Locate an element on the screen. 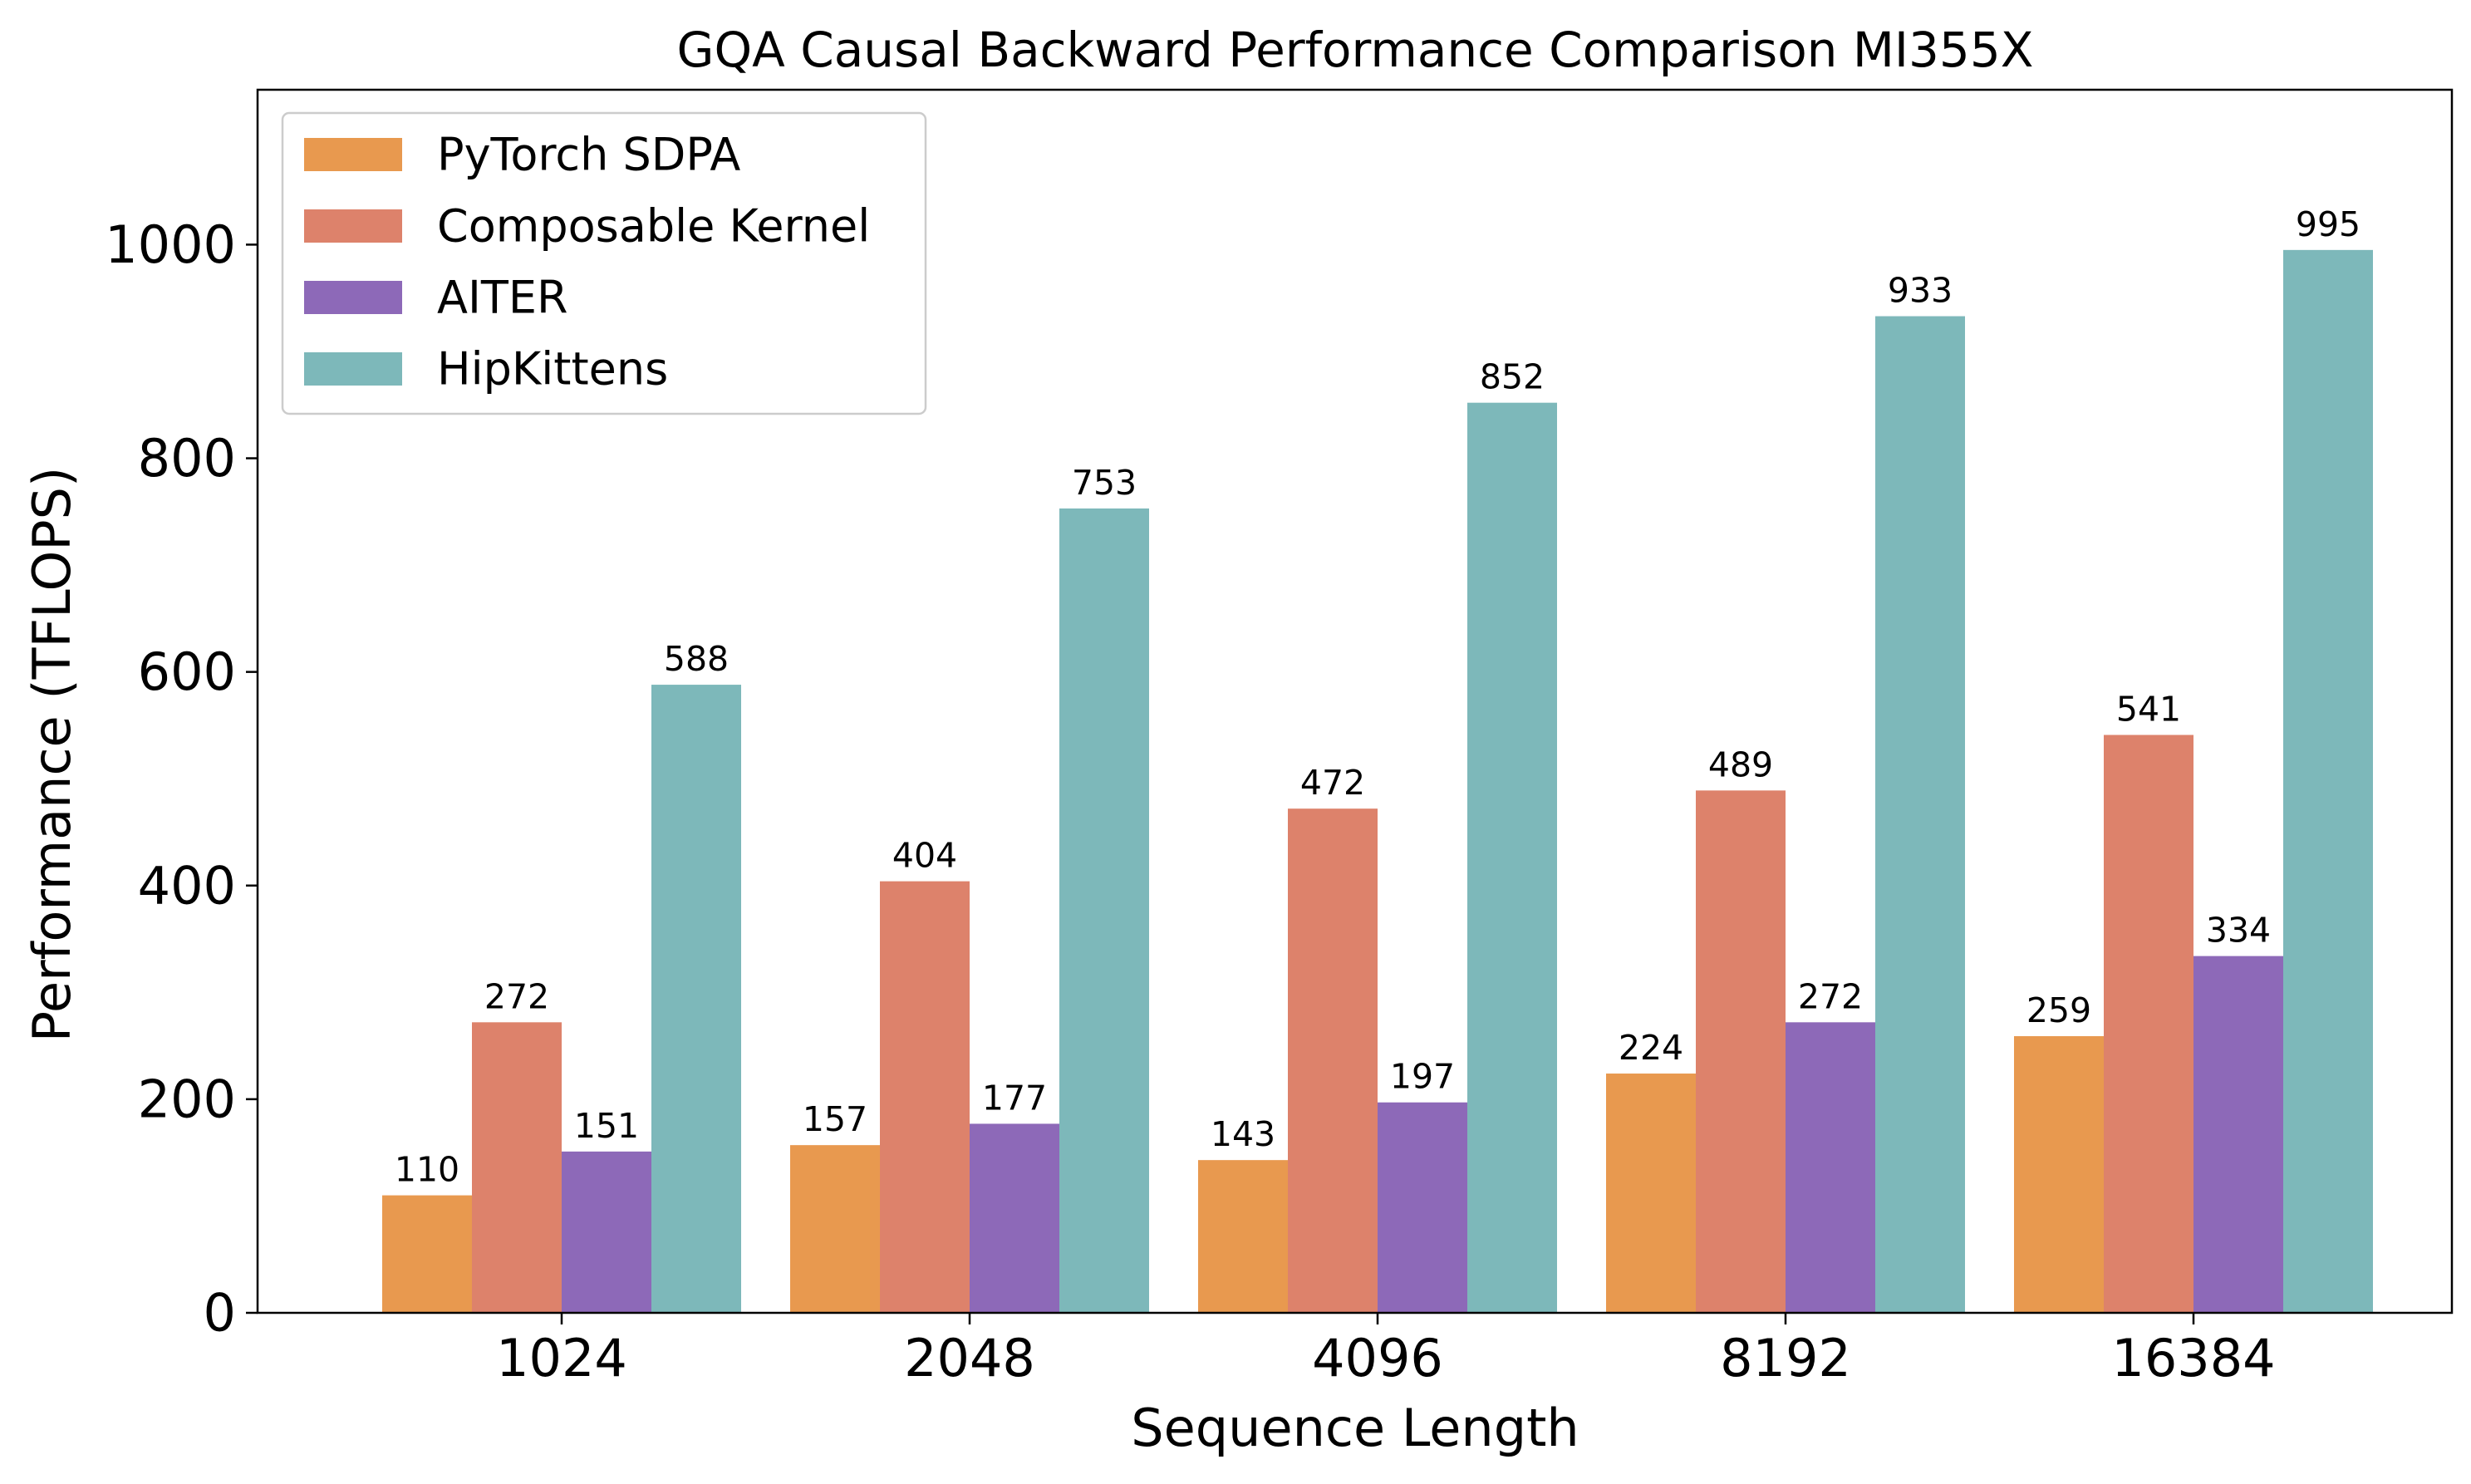  data-label-pytorch-sdpa-8192: 224 is located at coordinates (1651, 1048).